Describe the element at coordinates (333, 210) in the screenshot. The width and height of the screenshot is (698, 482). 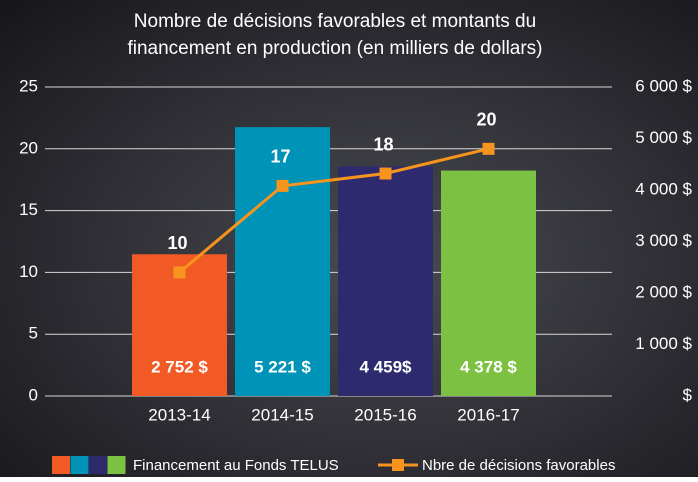
I see `line` at that location.